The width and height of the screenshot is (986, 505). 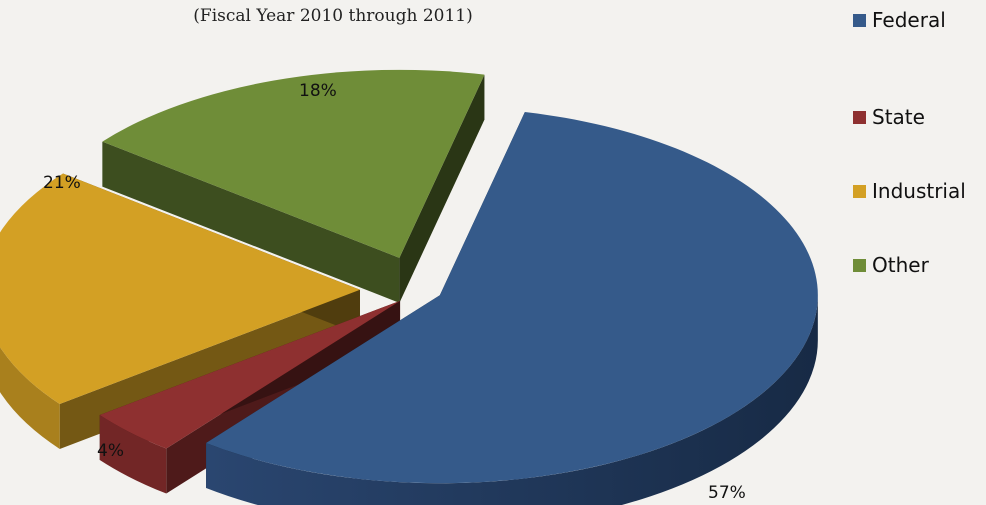 What do you see at coordinates (251, 222) in the screenshot?
I see `pie-side-other-start` at bounding box center [251, 222].